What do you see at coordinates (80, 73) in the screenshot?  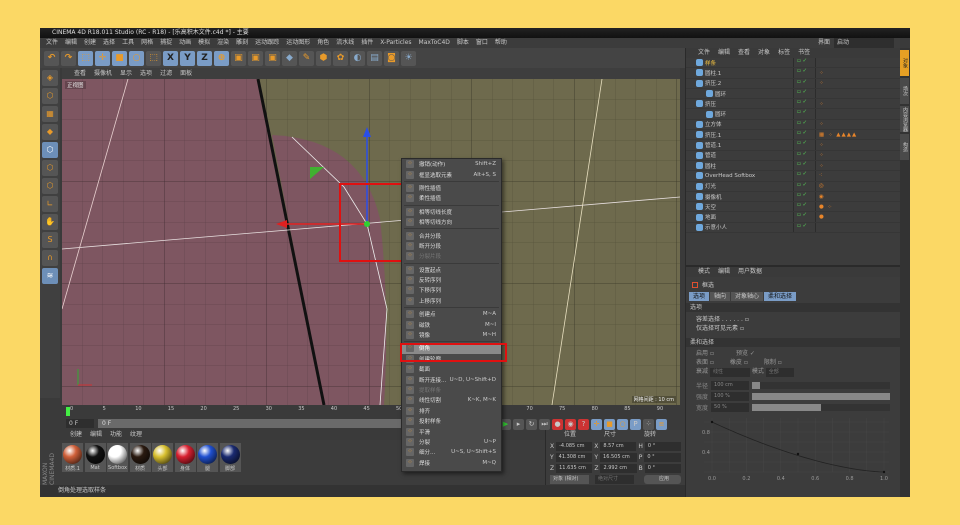 I see `viewport-menu-item: 查看` at bounding box center [80, 73].